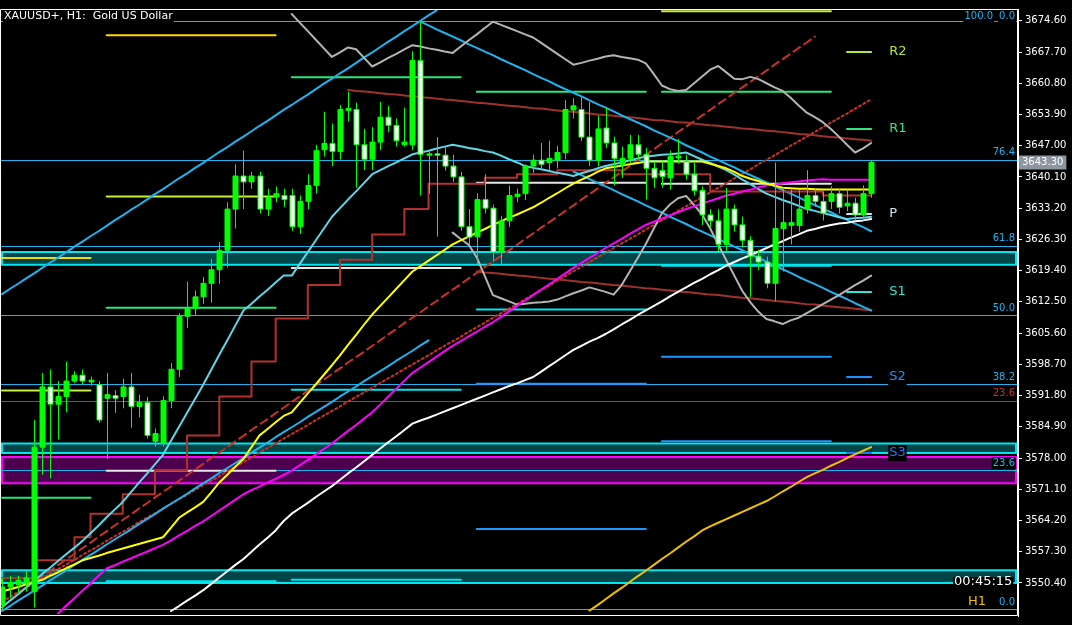 Image resolution: width=1072 pixels, height=625 pixels. Describe the element at coordinates (898, 128) in the screenshot. I see `series-label: R1` at that location.